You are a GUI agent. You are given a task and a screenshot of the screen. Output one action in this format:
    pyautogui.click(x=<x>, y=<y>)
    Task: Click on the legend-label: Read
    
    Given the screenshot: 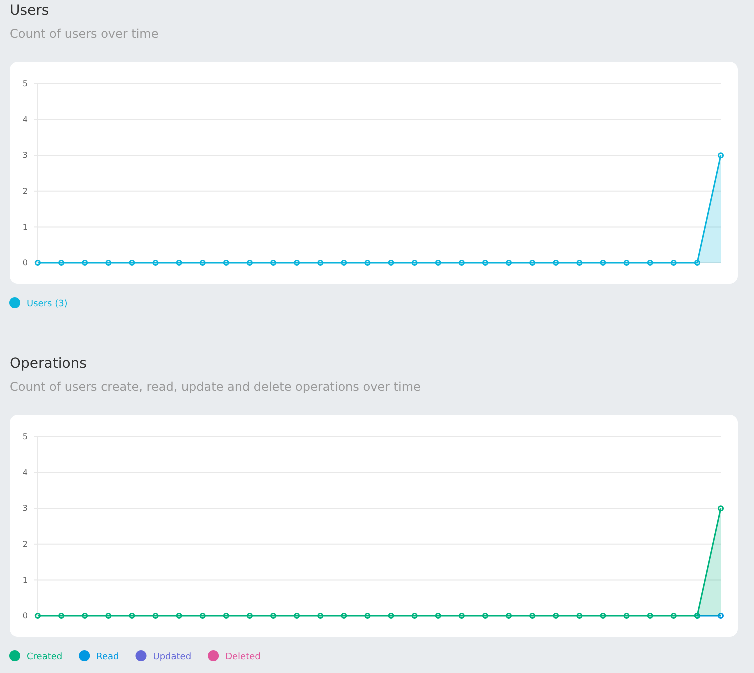 What is the action you would take?
    pyautogui.click(x=108, y=657)
    